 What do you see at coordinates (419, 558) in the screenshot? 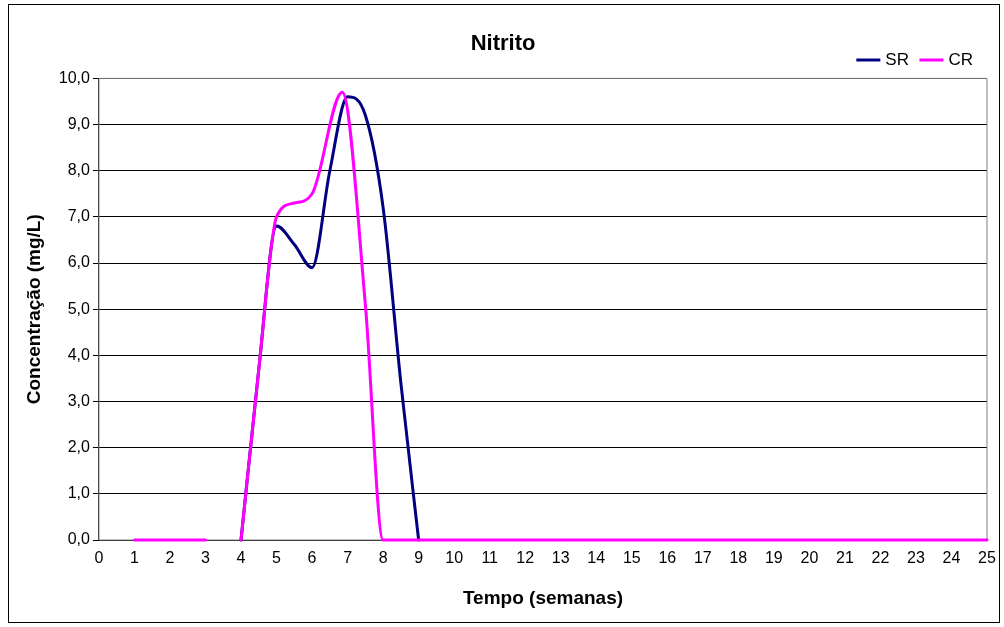
I see `x-tick-label: 9` at bounding box center [419, 558].